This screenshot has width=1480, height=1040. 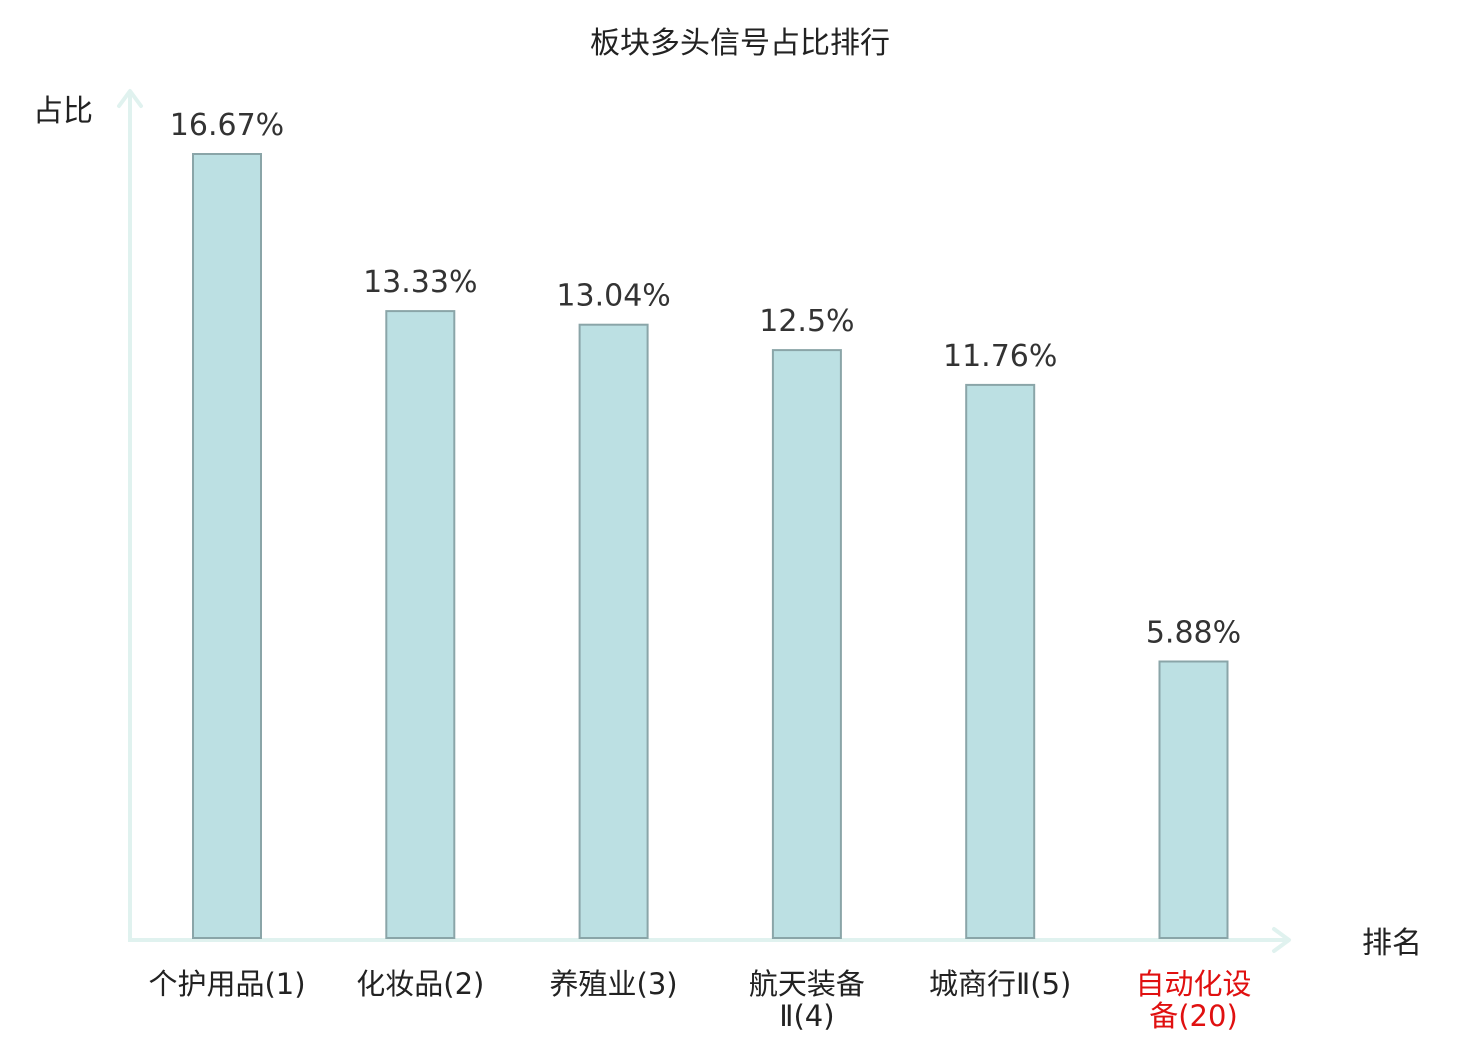 I want to click on bar-value-label: 11.76%, so click(x=1000, y=356).